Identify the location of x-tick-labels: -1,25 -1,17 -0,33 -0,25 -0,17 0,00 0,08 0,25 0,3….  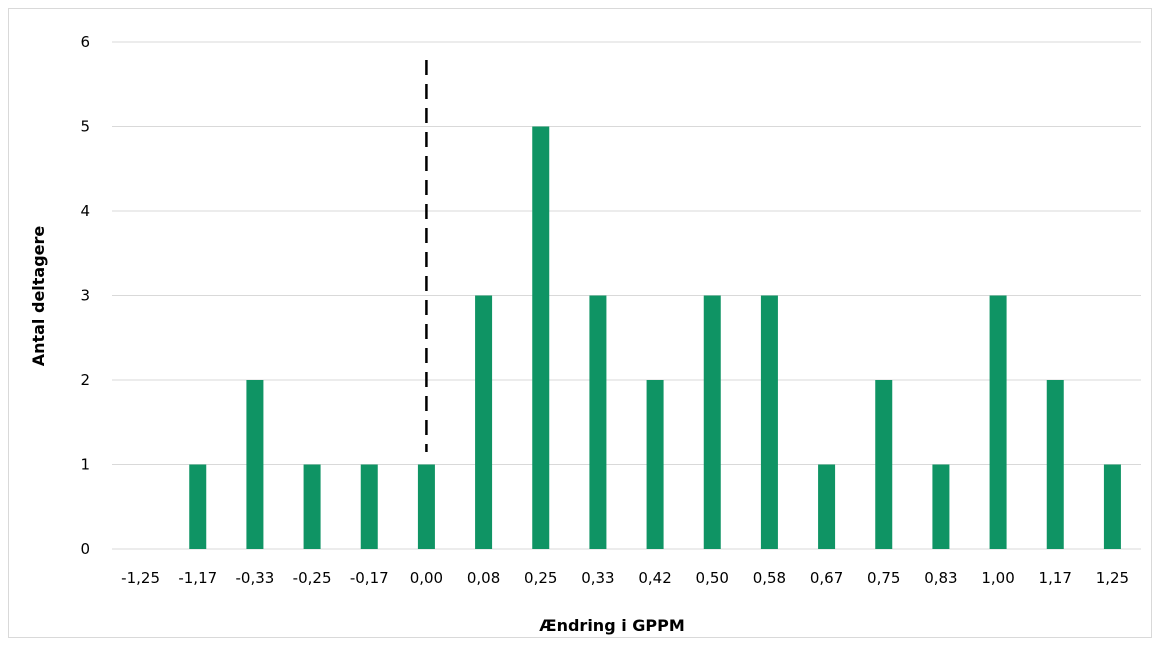
(625, 578).